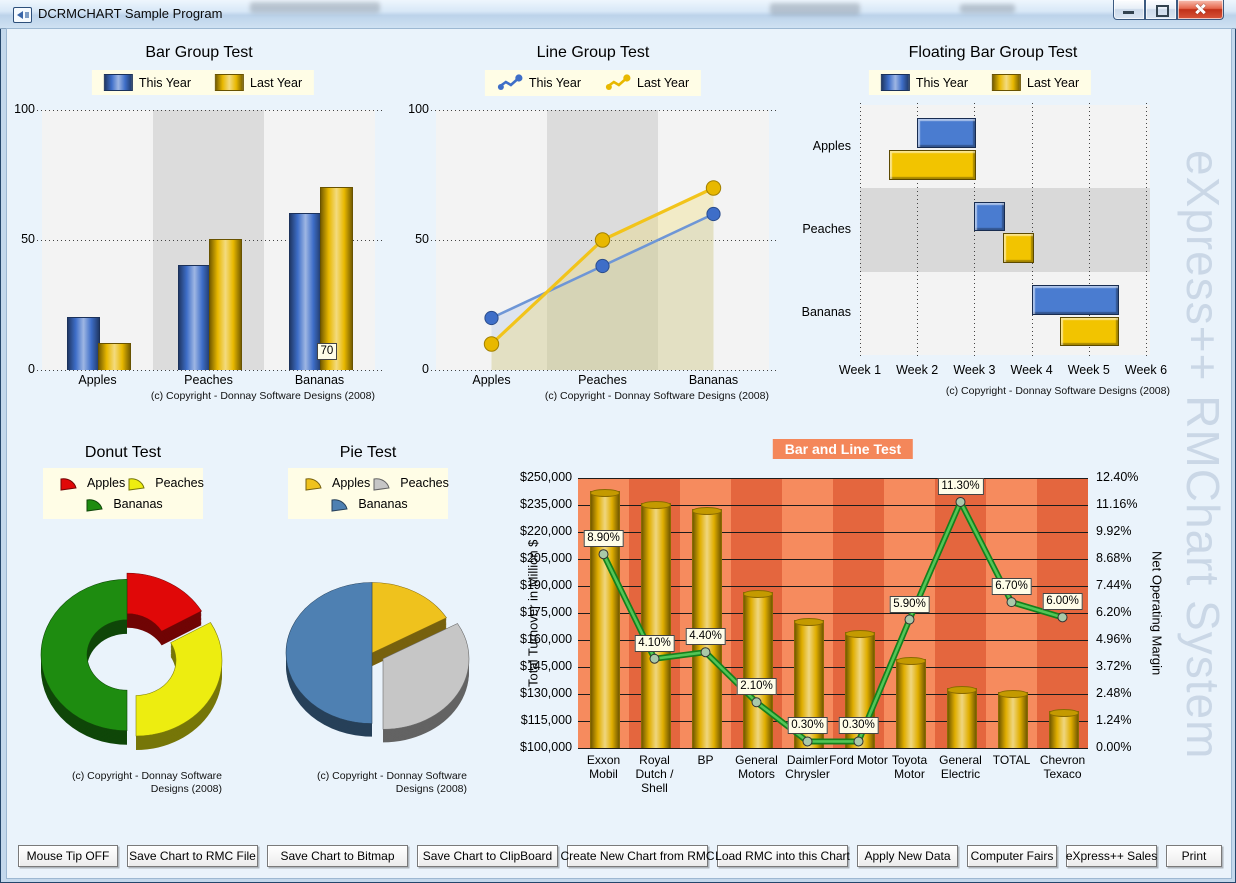 The width and height of the screenshot is (1236, 883). Describe the element at coordinates (1157, 613) in the screenshot. I see `right-axis-title: Net Operating Margin` at that location.